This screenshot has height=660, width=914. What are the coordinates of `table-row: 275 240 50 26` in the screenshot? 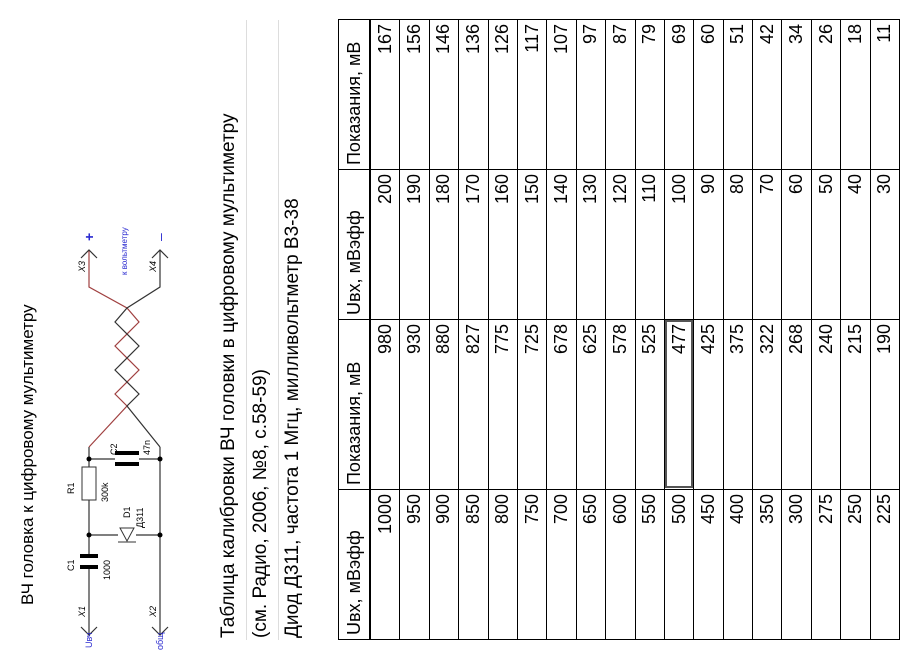 It's located at (826, 329).